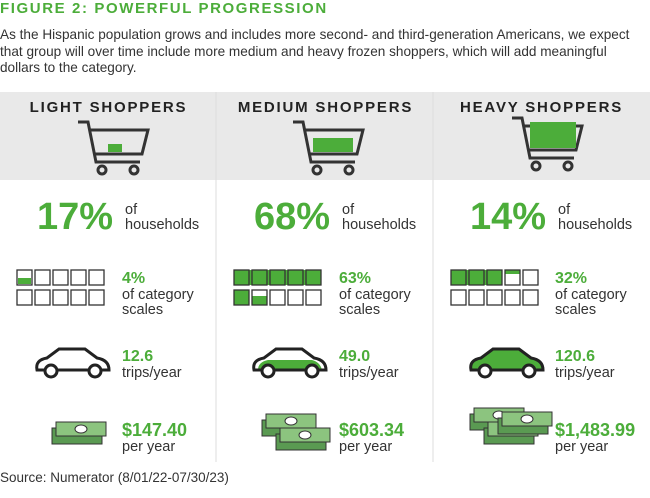 The width and height of the screenshot is (650, 498). I want to click on households-value: 68%, so click(292, 217).